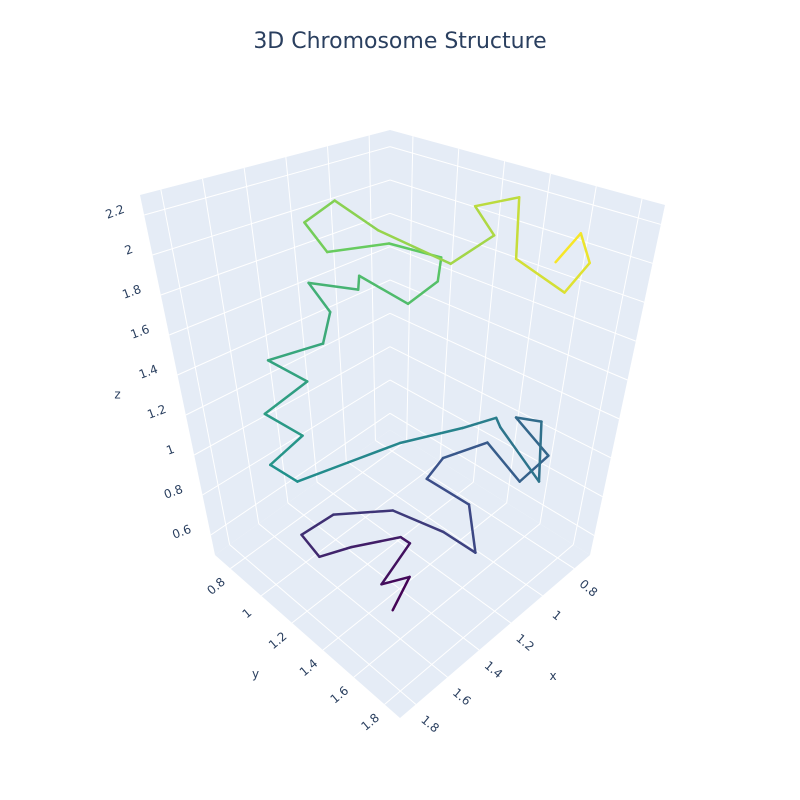  I want to click on z-tick-label: 0.6, so click(181, 532).